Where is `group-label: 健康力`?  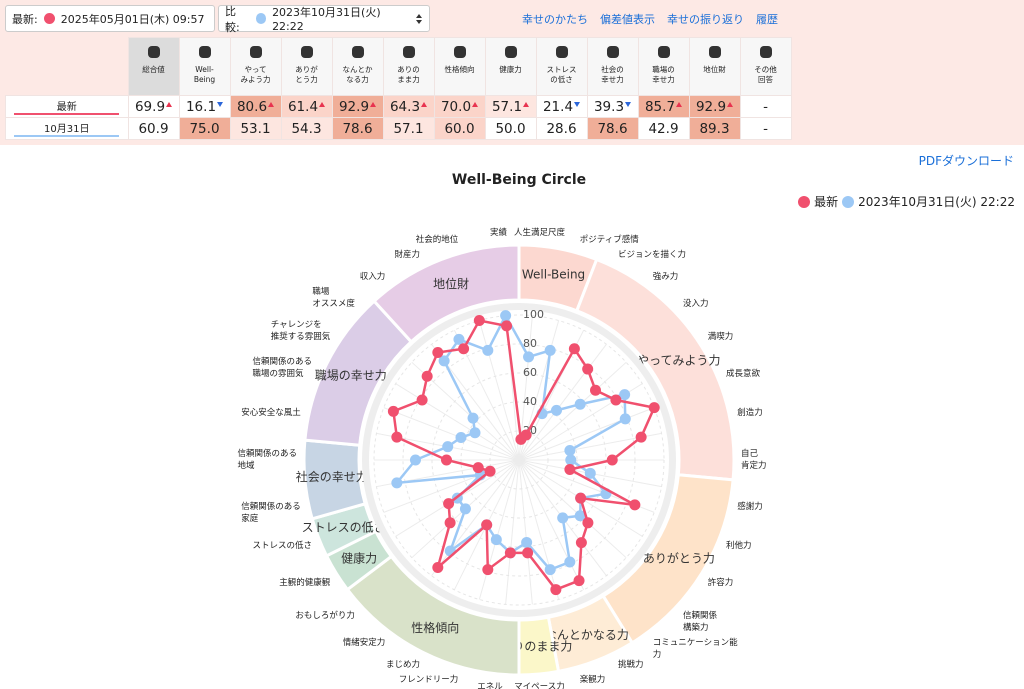 group-label: 健康力 is located at coordinates (359, 557).